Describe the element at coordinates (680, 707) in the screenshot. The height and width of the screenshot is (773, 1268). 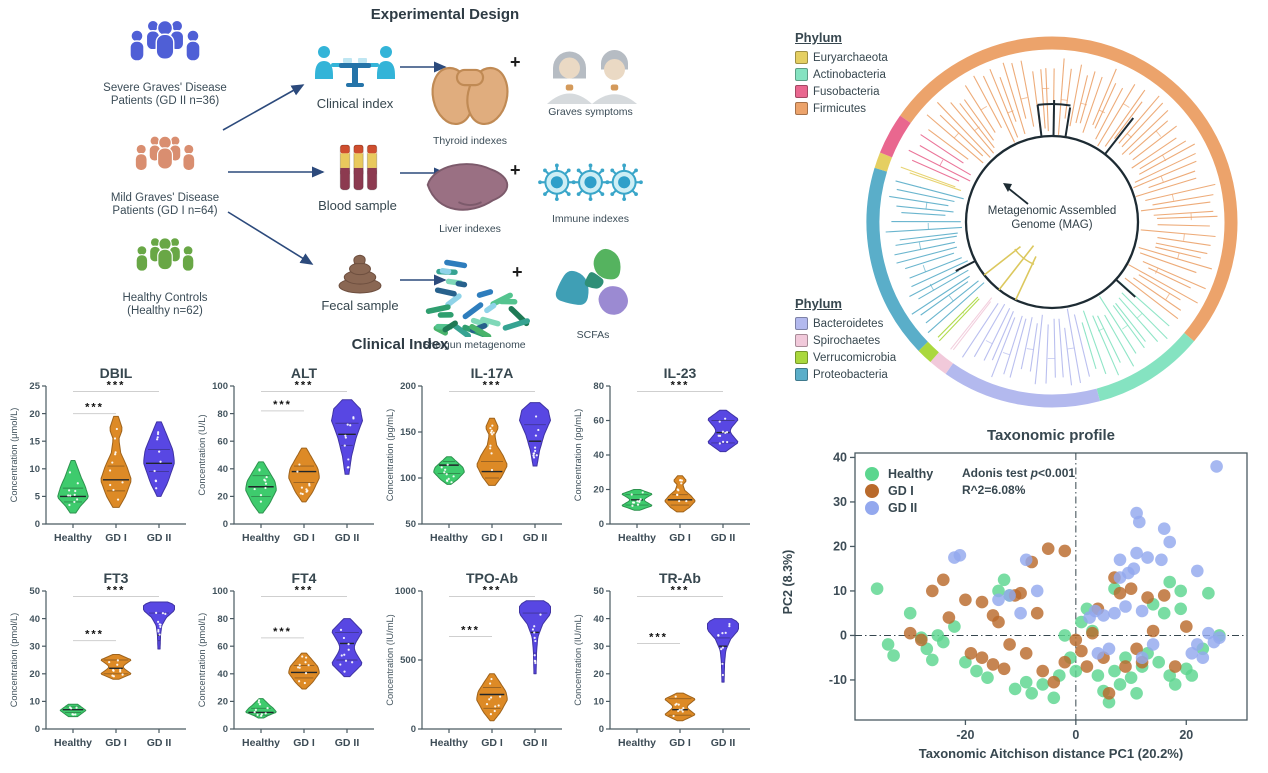
I see `violin-GD I` at that location.